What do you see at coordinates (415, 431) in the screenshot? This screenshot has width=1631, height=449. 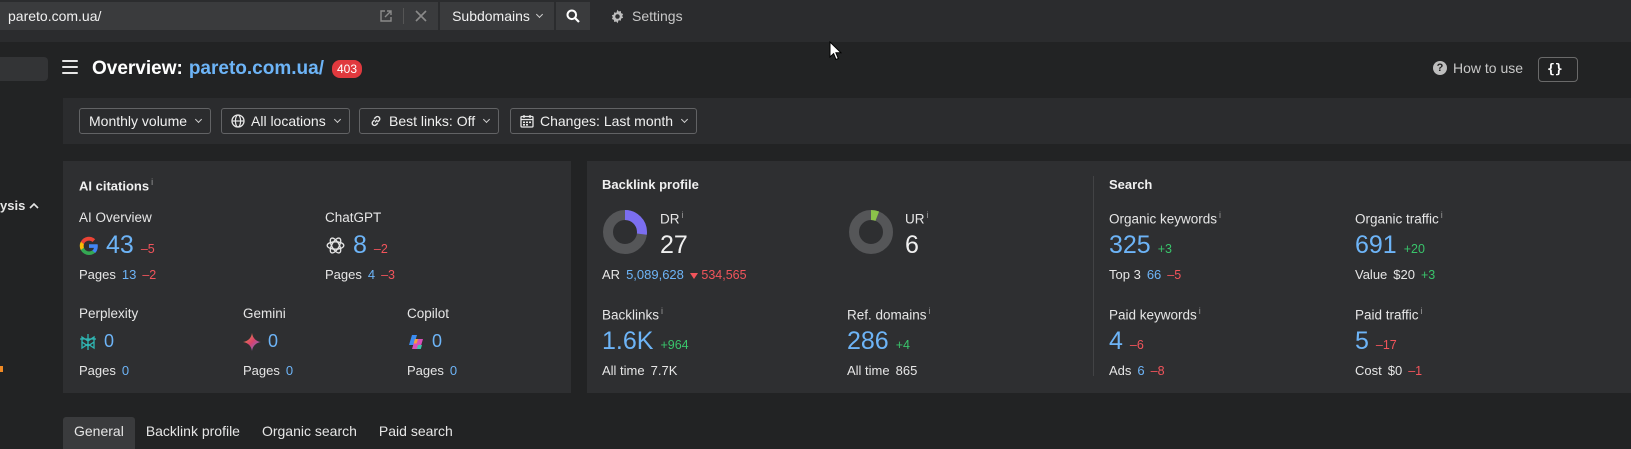 I see `tab-paid-search: Paid search` at bounding box center [415, 431].